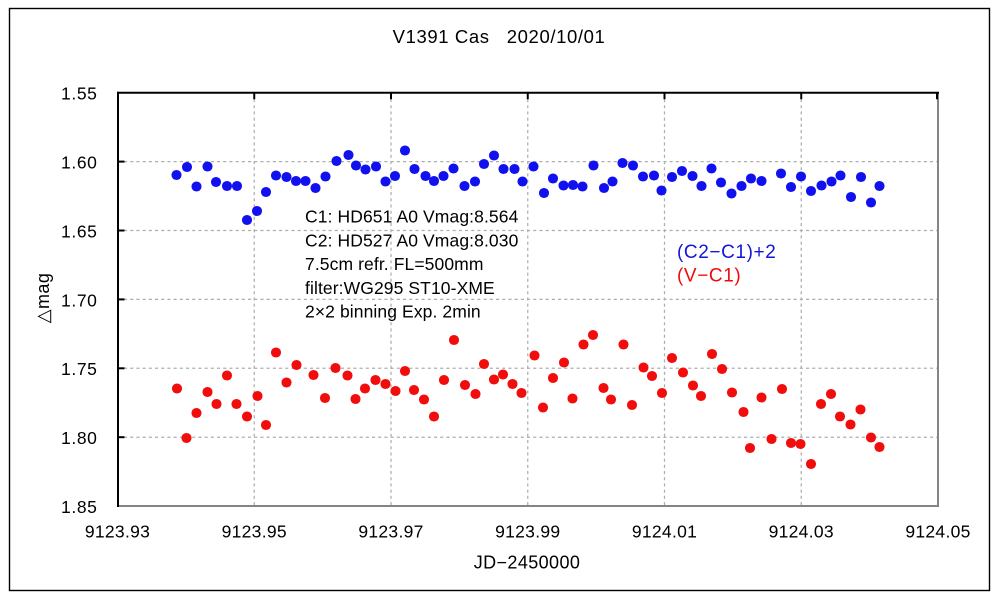 The image size is (1000, 605). Describe the element at coordinates (79, 369) in the screenshot. I see `svg-text: 1.75` at that location.